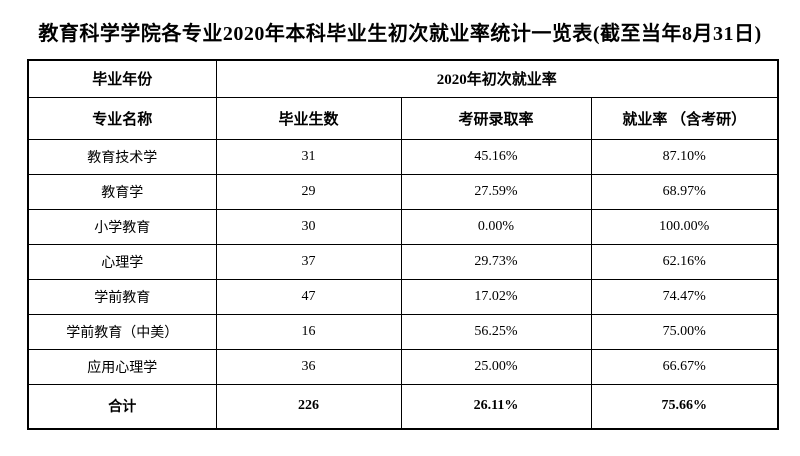 The height and width of the screenshot is (456, 800). Describe the element at coordinates (122, 78) in the screenshot. I see `header-cell-year: 毕业年份` at that location.